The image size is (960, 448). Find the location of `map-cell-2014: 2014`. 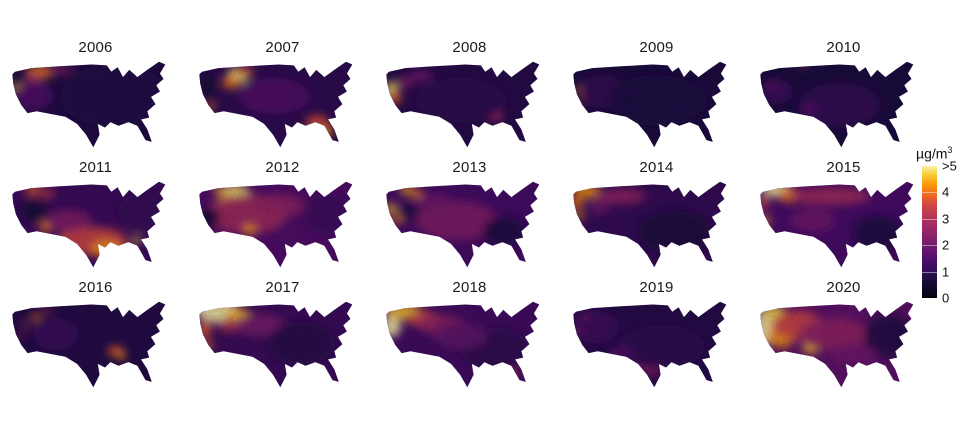

map-cell-2014: 2014 is located at coordinates (656, 218).